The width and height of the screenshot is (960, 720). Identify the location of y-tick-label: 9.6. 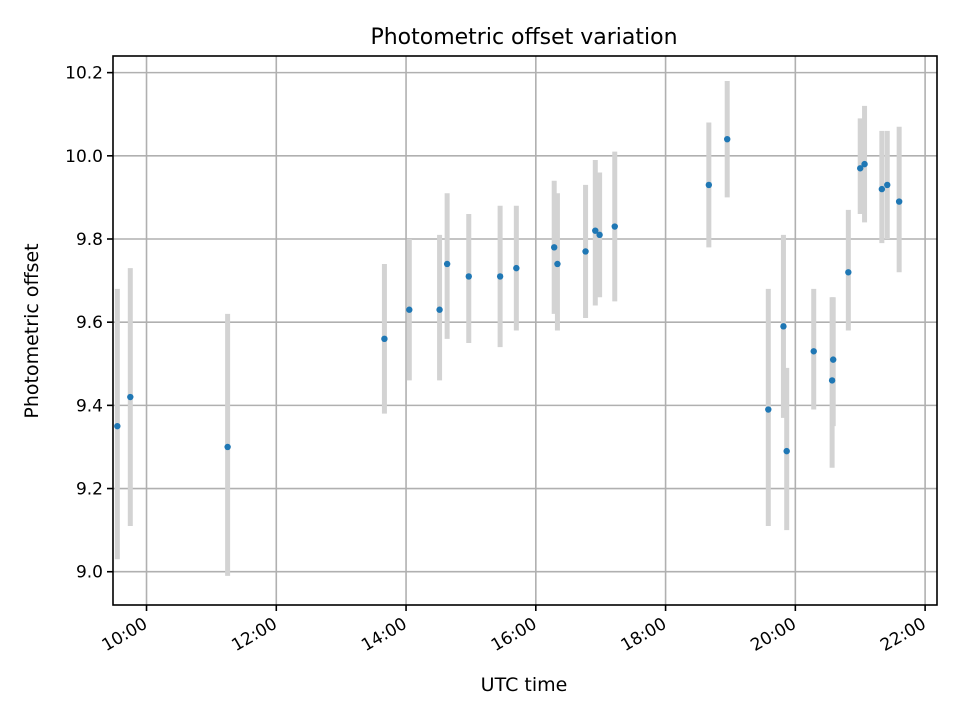
(89, 323).